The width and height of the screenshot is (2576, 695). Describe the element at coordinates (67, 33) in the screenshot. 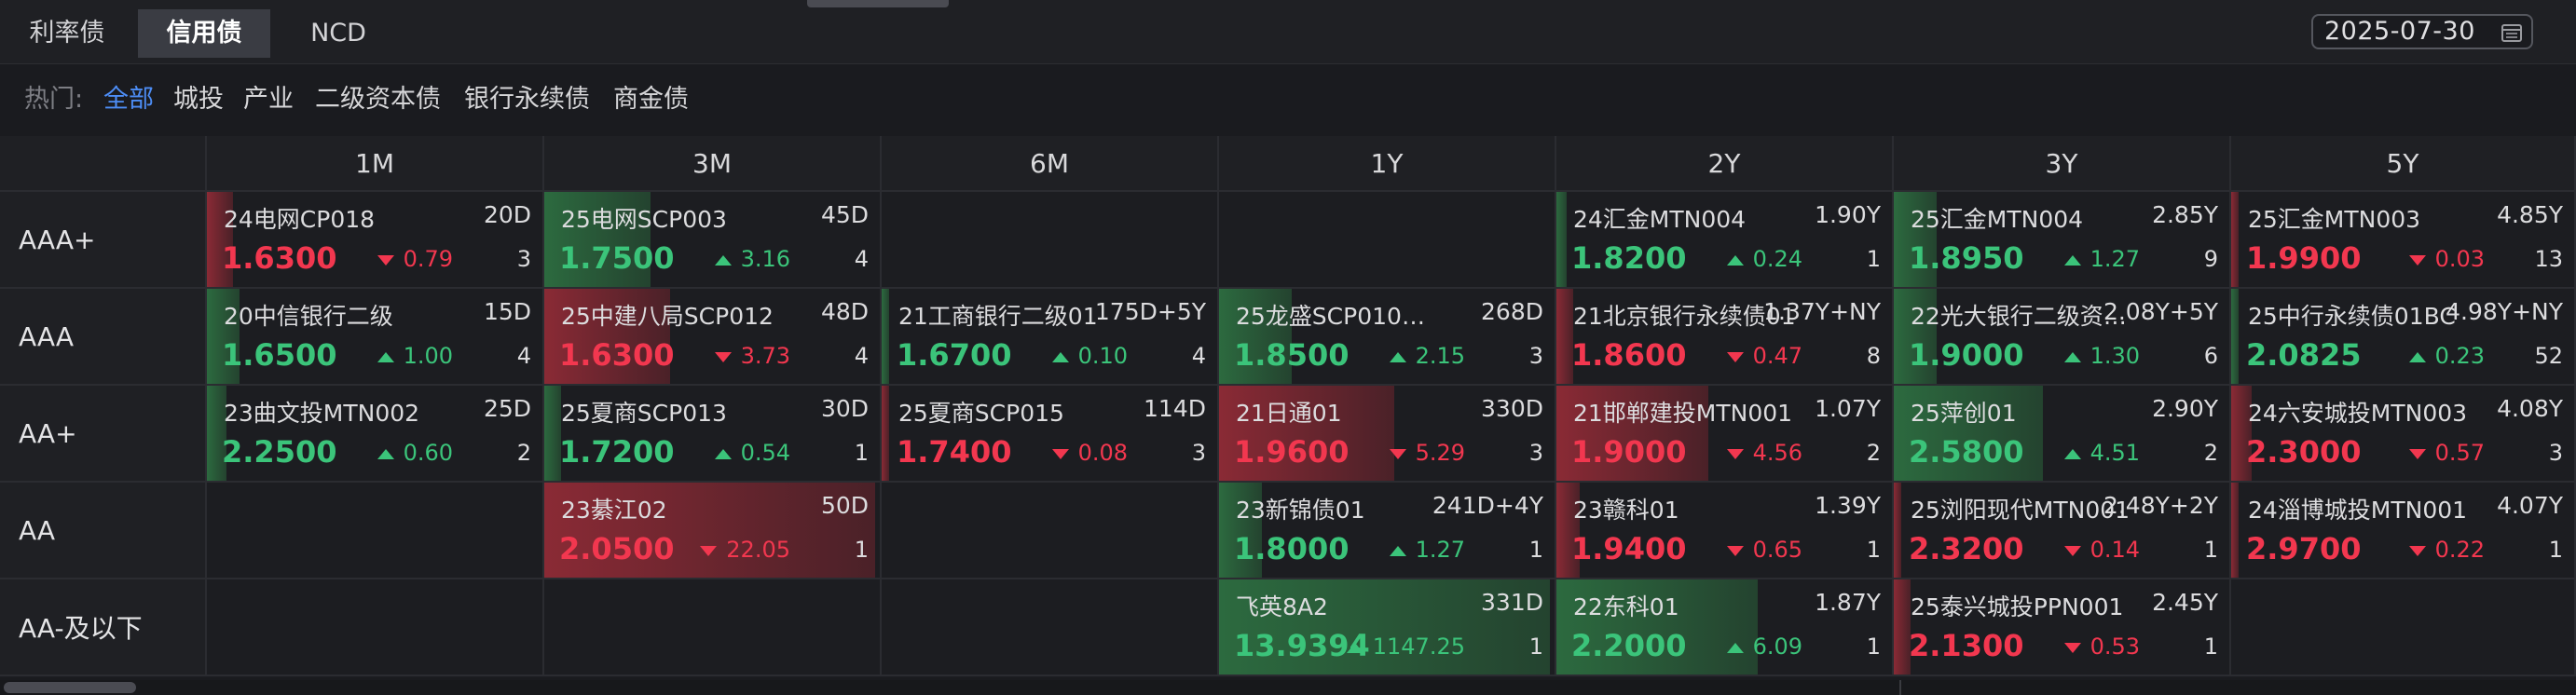

I see `tab-rate-bonds: 利率债` at that location.